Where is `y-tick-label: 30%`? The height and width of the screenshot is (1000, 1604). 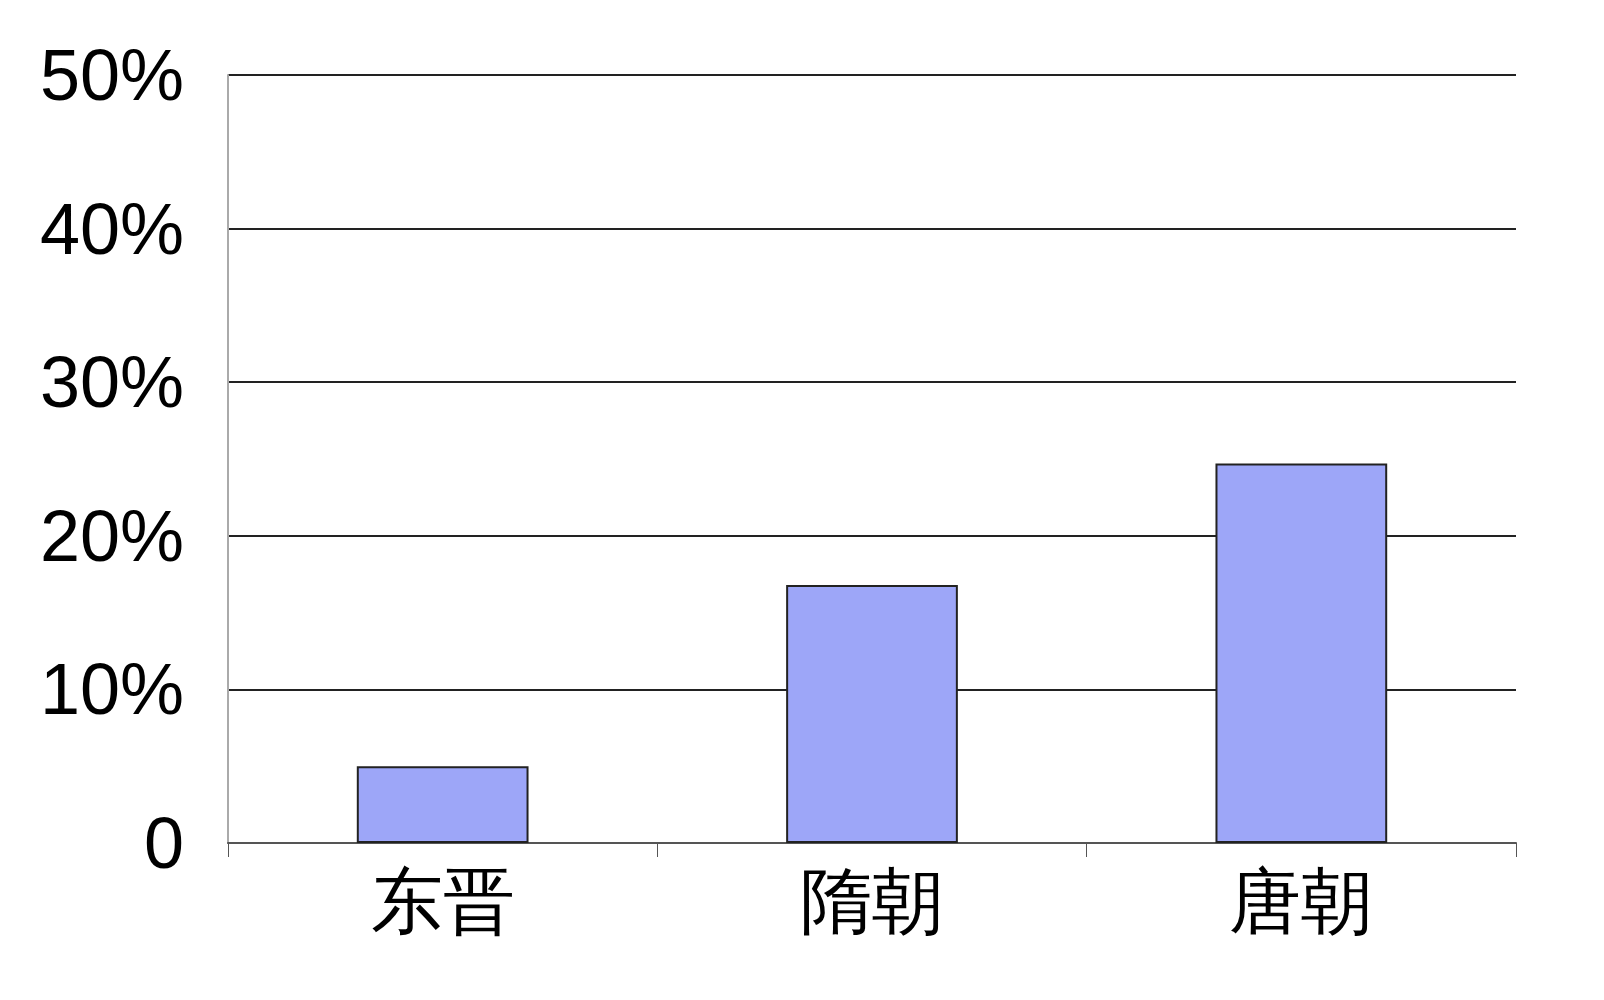
y-tick-label: 30% is located at coordinates (111, 382).